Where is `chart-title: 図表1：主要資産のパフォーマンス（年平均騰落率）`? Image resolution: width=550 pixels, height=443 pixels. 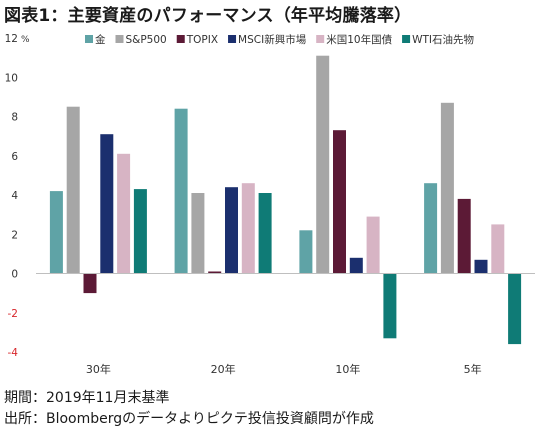 chart-title: 図表1：主要資産のパフォーマンス（年平均騰落率） is located at coordinates (208, 16).